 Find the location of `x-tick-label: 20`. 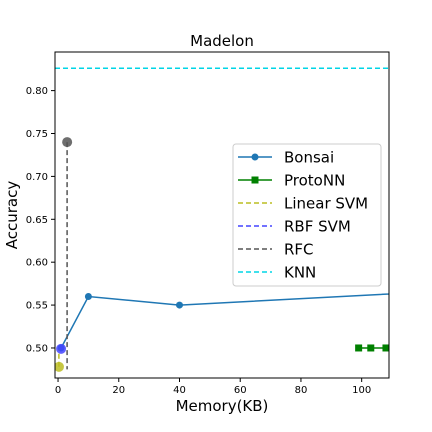

x-tick-label: 20 is located at coordinates (118, 390).